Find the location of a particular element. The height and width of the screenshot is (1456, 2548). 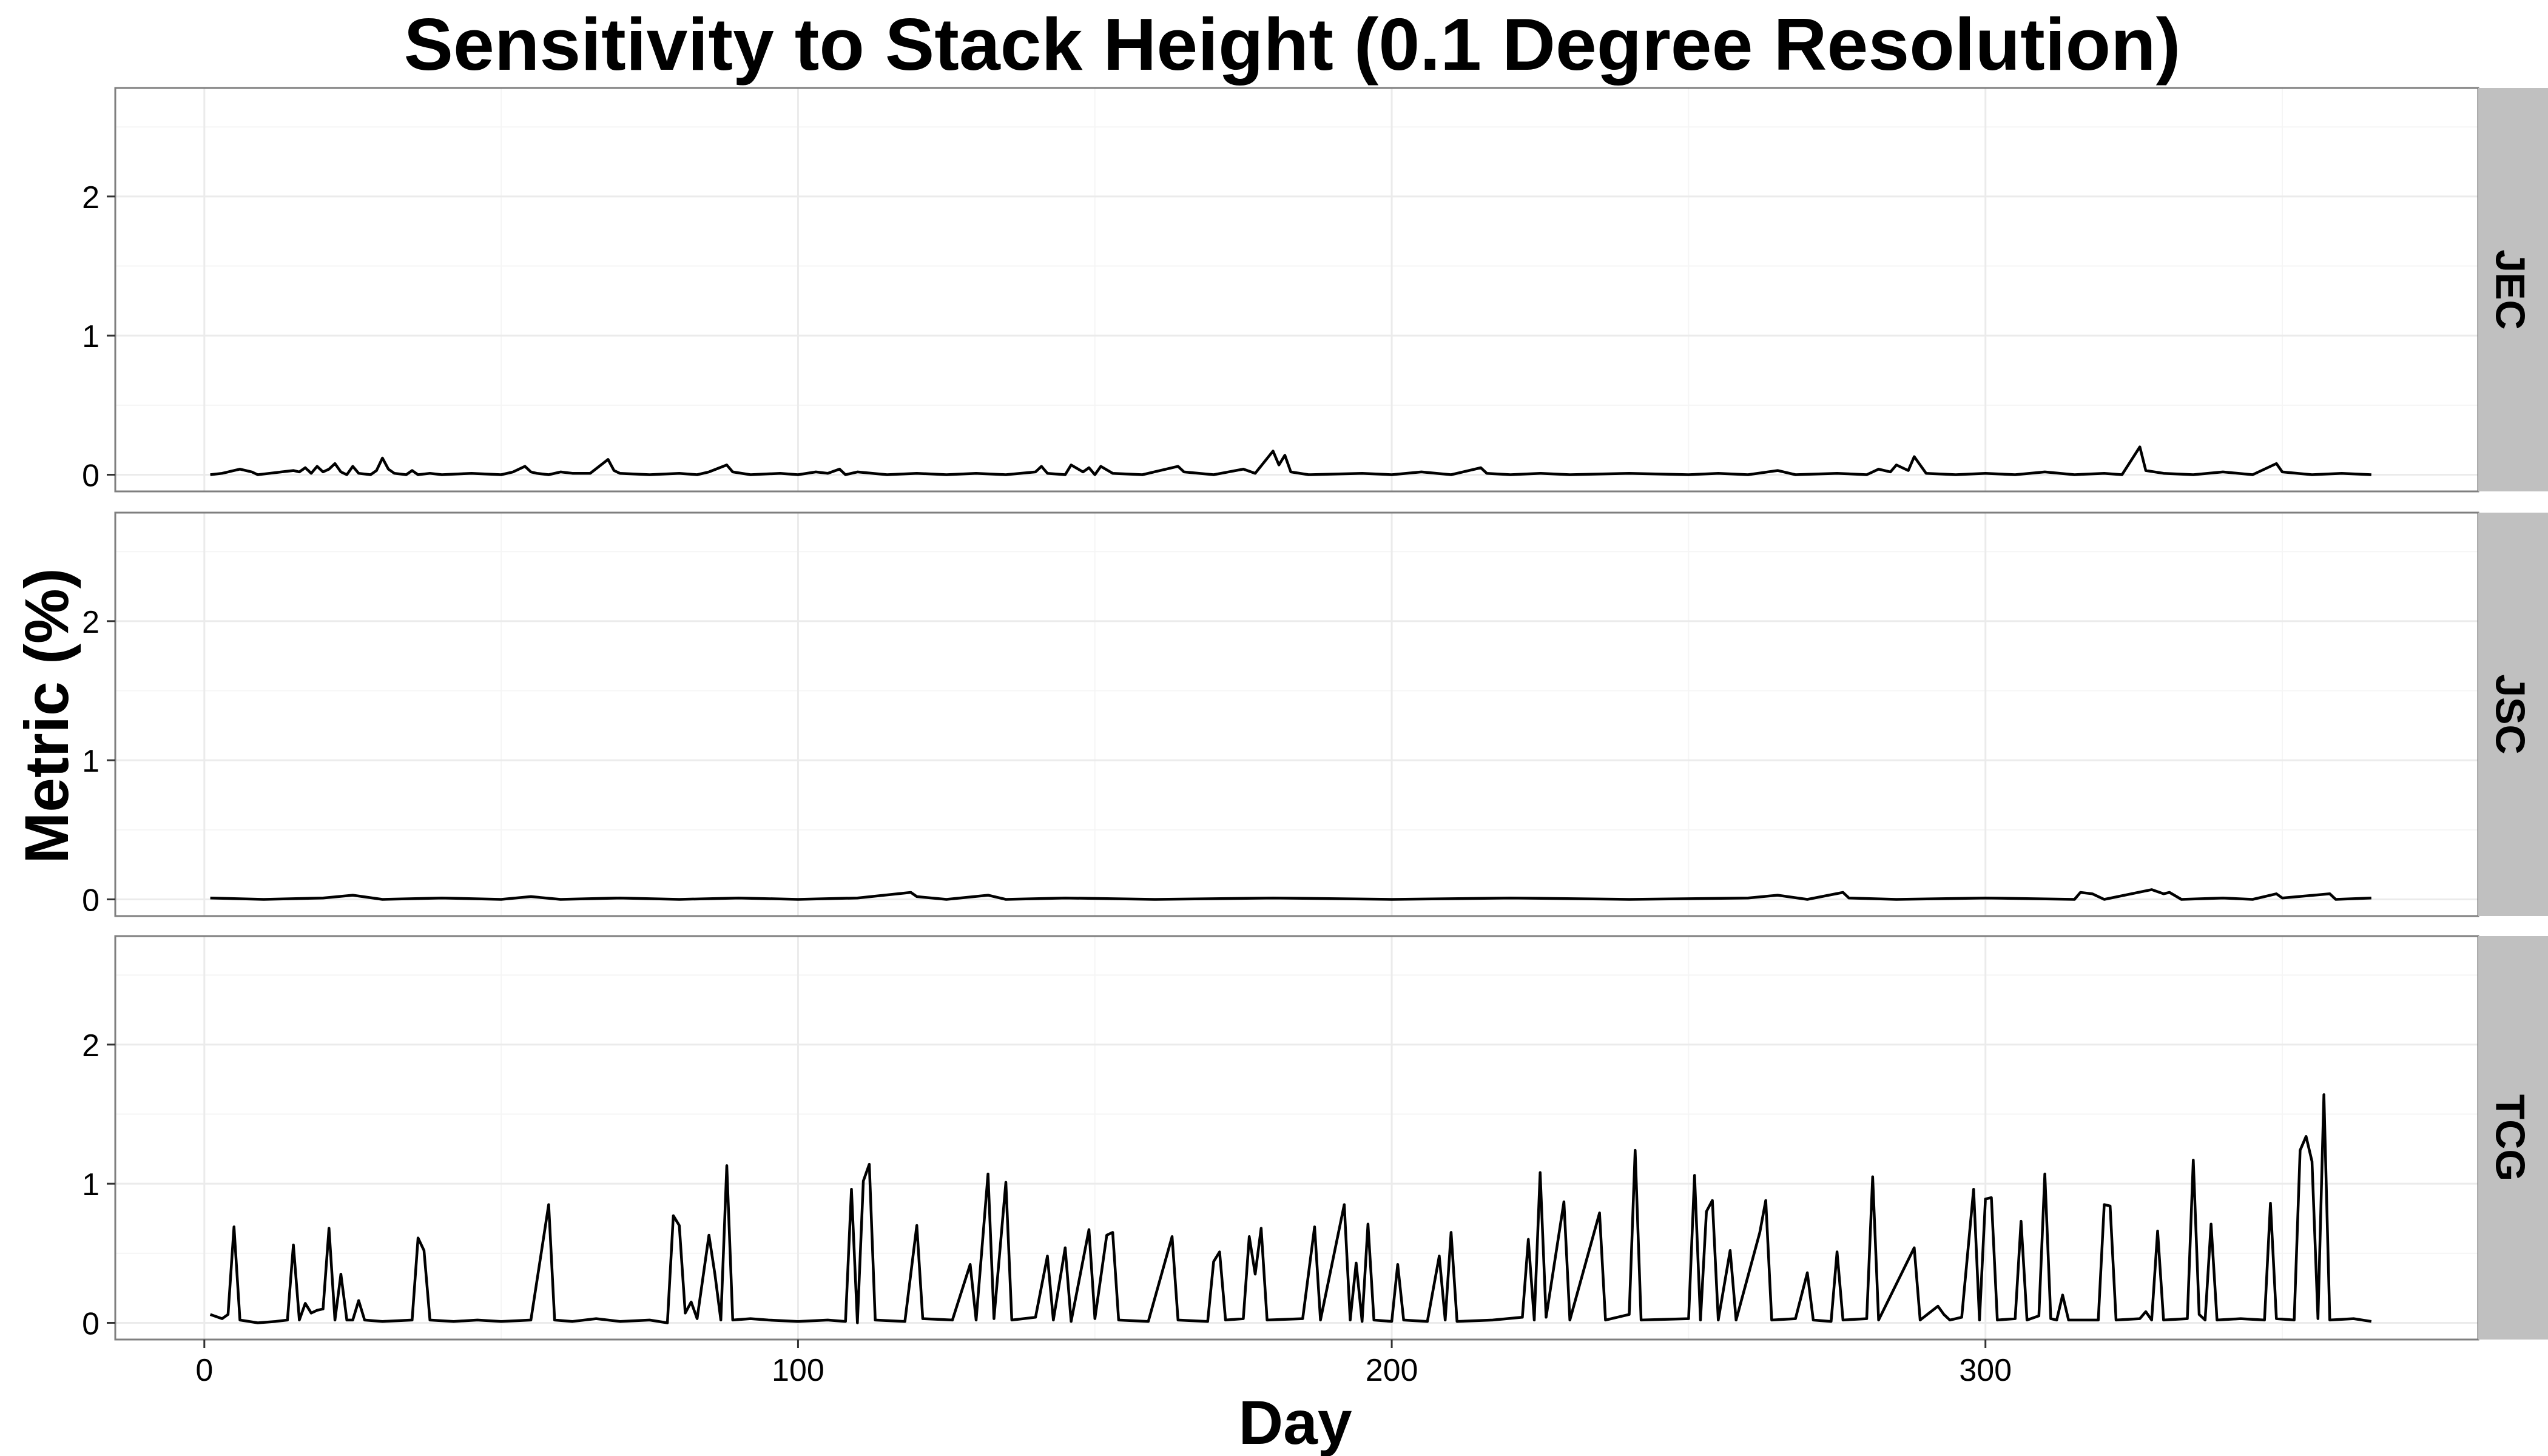

x-tick-label: 300 is located at coordinates (1985, 1370).